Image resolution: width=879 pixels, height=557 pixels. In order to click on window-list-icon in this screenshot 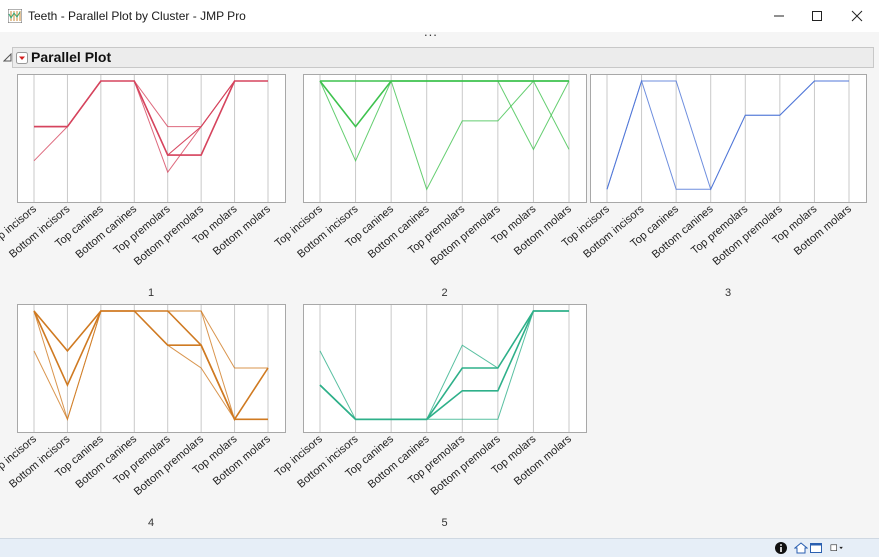, I will do `click(816, 548)`.